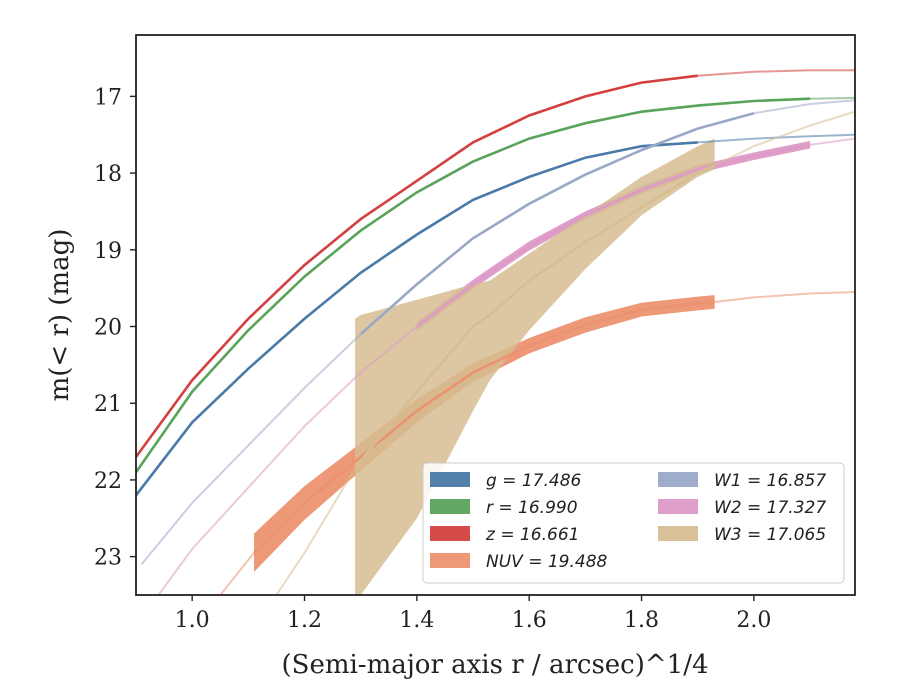 This screenshot has width=900, height=700. I want to click on y-tick-label: 23, so click(108, 558).